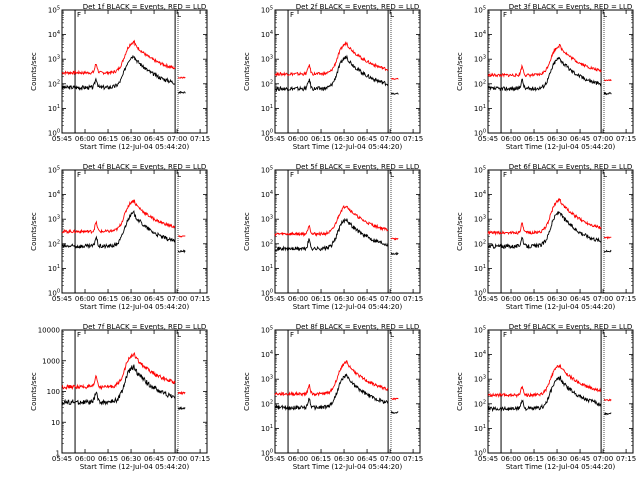  What do you see at coordinates (357, 327) in the screenshot?
I see `chart-title: Det 8f BLACK = Events, RED = LLD` at bounding box center [357, 327].